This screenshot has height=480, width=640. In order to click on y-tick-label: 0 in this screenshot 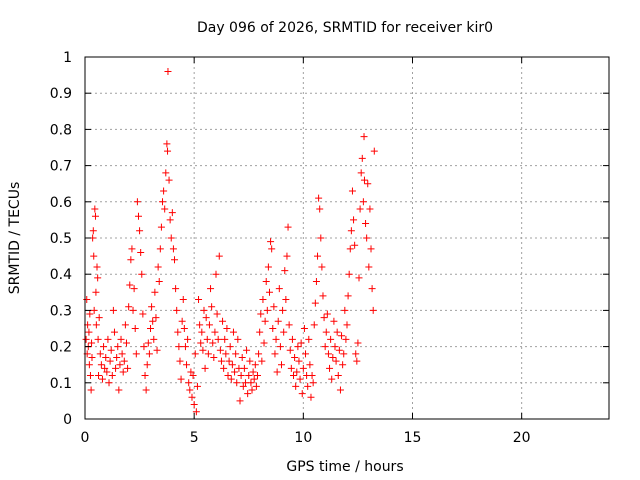, I will do `click(67, 420)`.